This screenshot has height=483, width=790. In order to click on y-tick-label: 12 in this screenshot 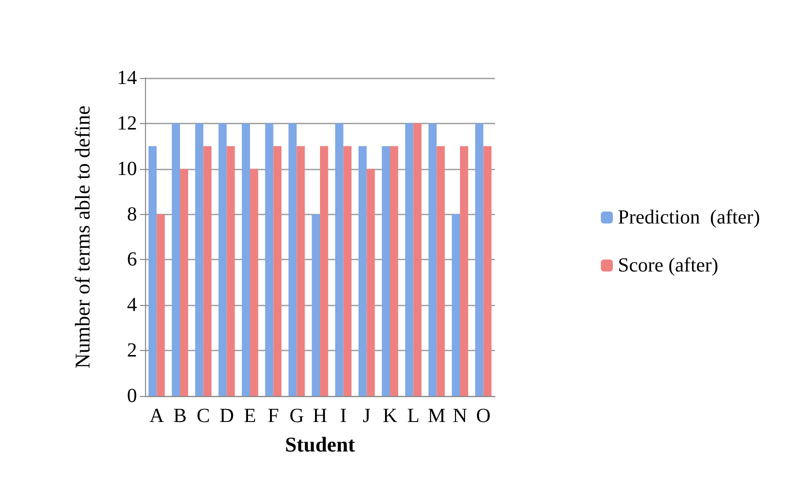, I will do `click(127, 123)`.